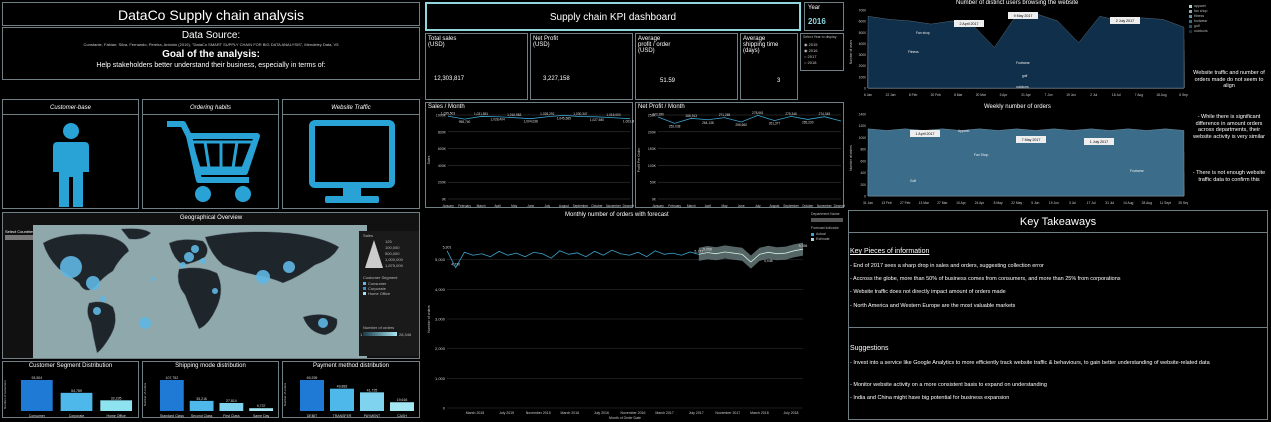 The image size is (1271, 422). Describe the element at coordinates (20, 237) in the screenshot. I see `select-countries-dropdown` at that location.